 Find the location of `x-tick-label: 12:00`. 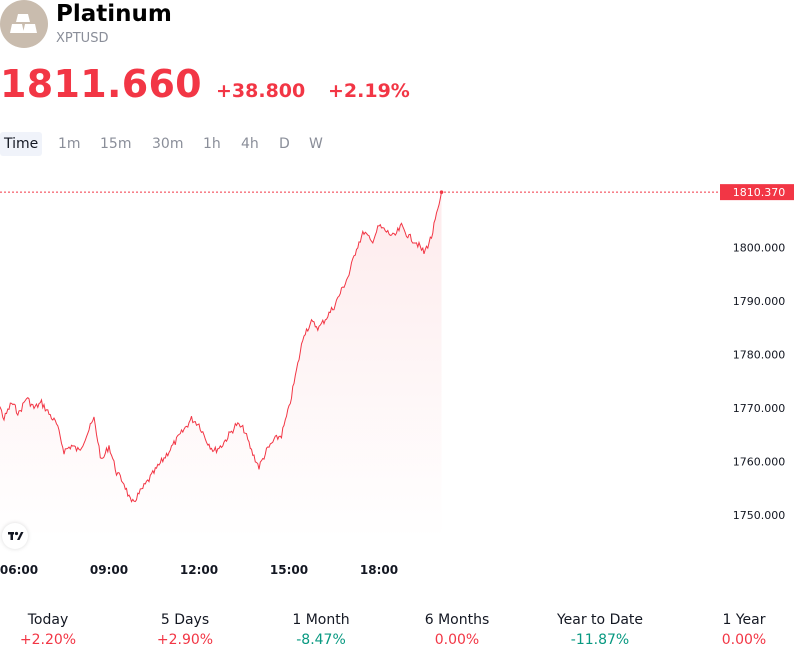

x-tick-label: 12:00 is located at coordinates (199, 570).